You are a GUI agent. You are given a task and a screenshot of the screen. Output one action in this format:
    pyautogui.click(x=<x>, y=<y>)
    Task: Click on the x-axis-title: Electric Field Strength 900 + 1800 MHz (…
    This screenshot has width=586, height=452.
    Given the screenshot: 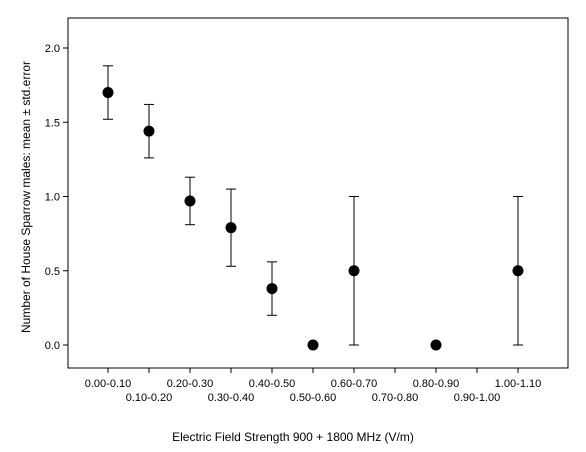 What is the action you would take?
    pyautogui.click(x=293, y=437)
    